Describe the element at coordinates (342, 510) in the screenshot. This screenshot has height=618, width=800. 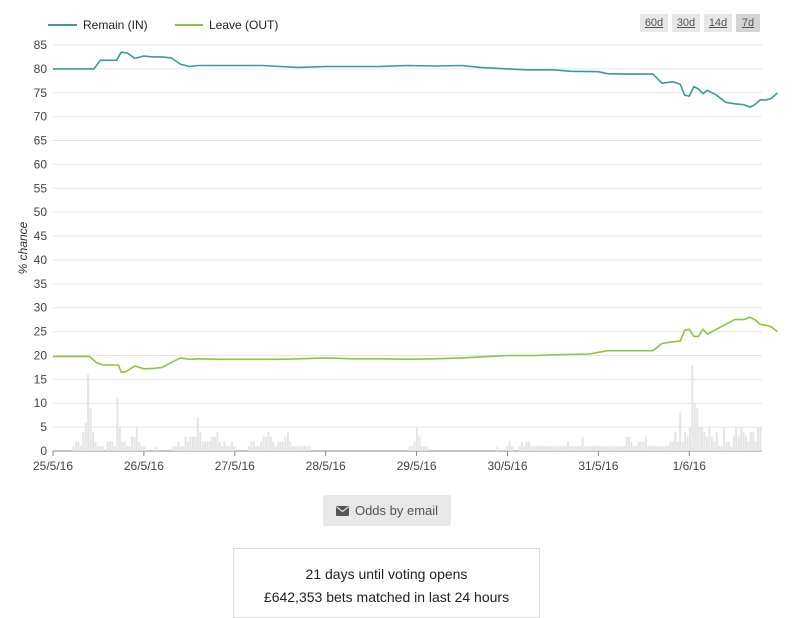
I see `envelope-icon` at that location.